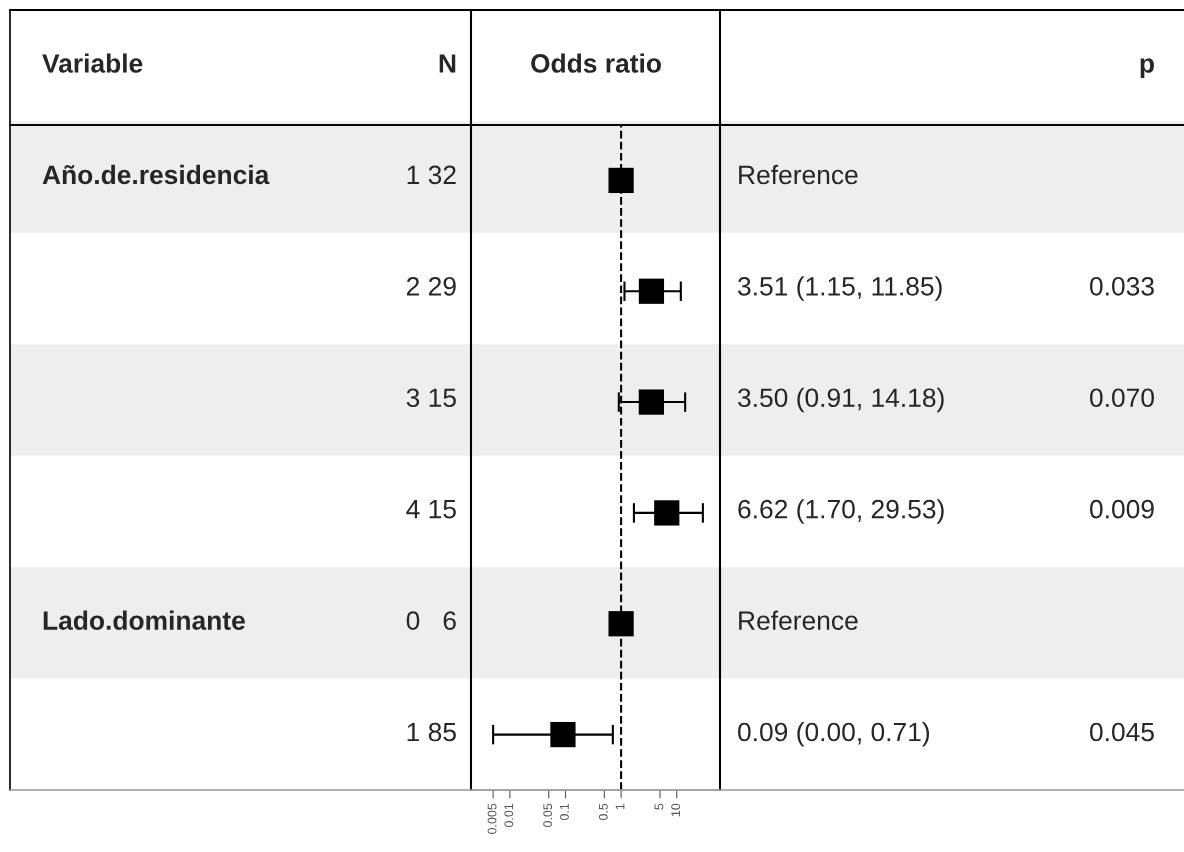  I want to click on y-tick-label: 1 85, so click(431, 732).